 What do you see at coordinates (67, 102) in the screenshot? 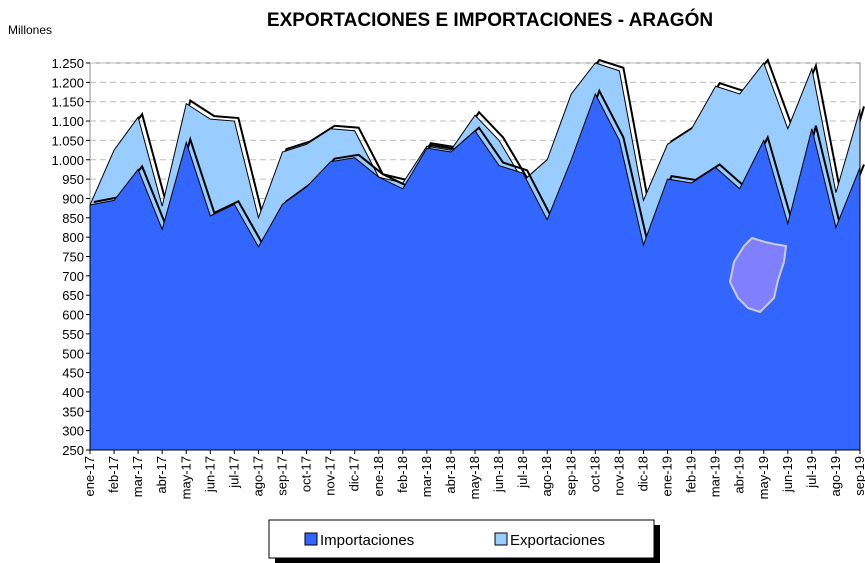
I see `y-tick-label: 1.150` at bounding box center [67, 102].